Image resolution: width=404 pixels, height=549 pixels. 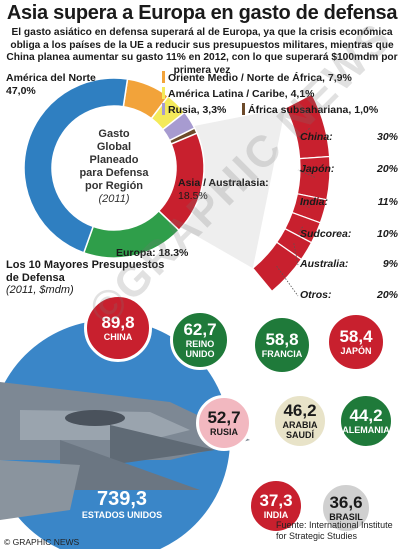 I want to click on asia-row-name: Japón:, so click(x=317, y=169).